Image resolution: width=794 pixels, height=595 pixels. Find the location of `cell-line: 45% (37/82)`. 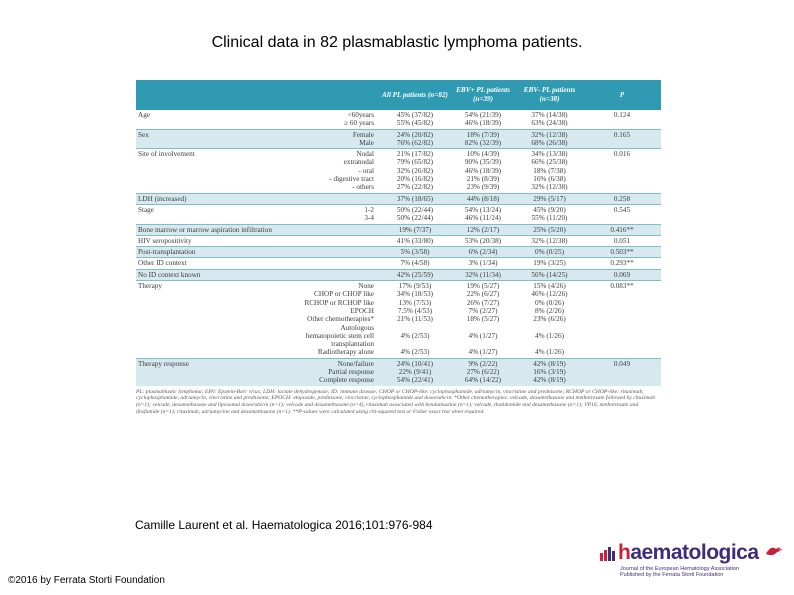

cell-line: 45% (37/82) is located at coordinates (415, 115).